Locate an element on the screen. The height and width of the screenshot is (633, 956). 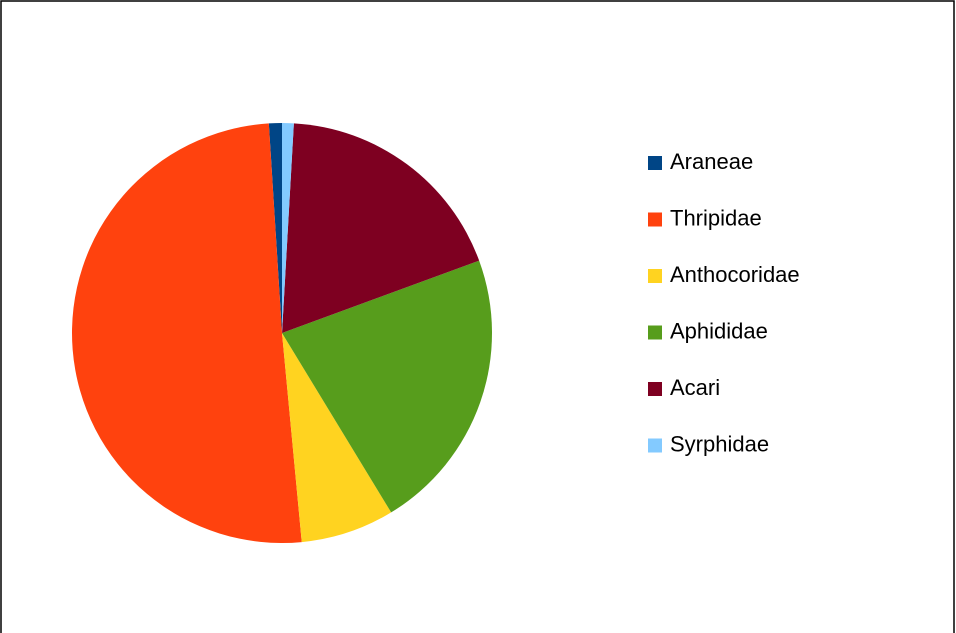
legend-label: Anthocoridae is located at coordinates (735, 274).